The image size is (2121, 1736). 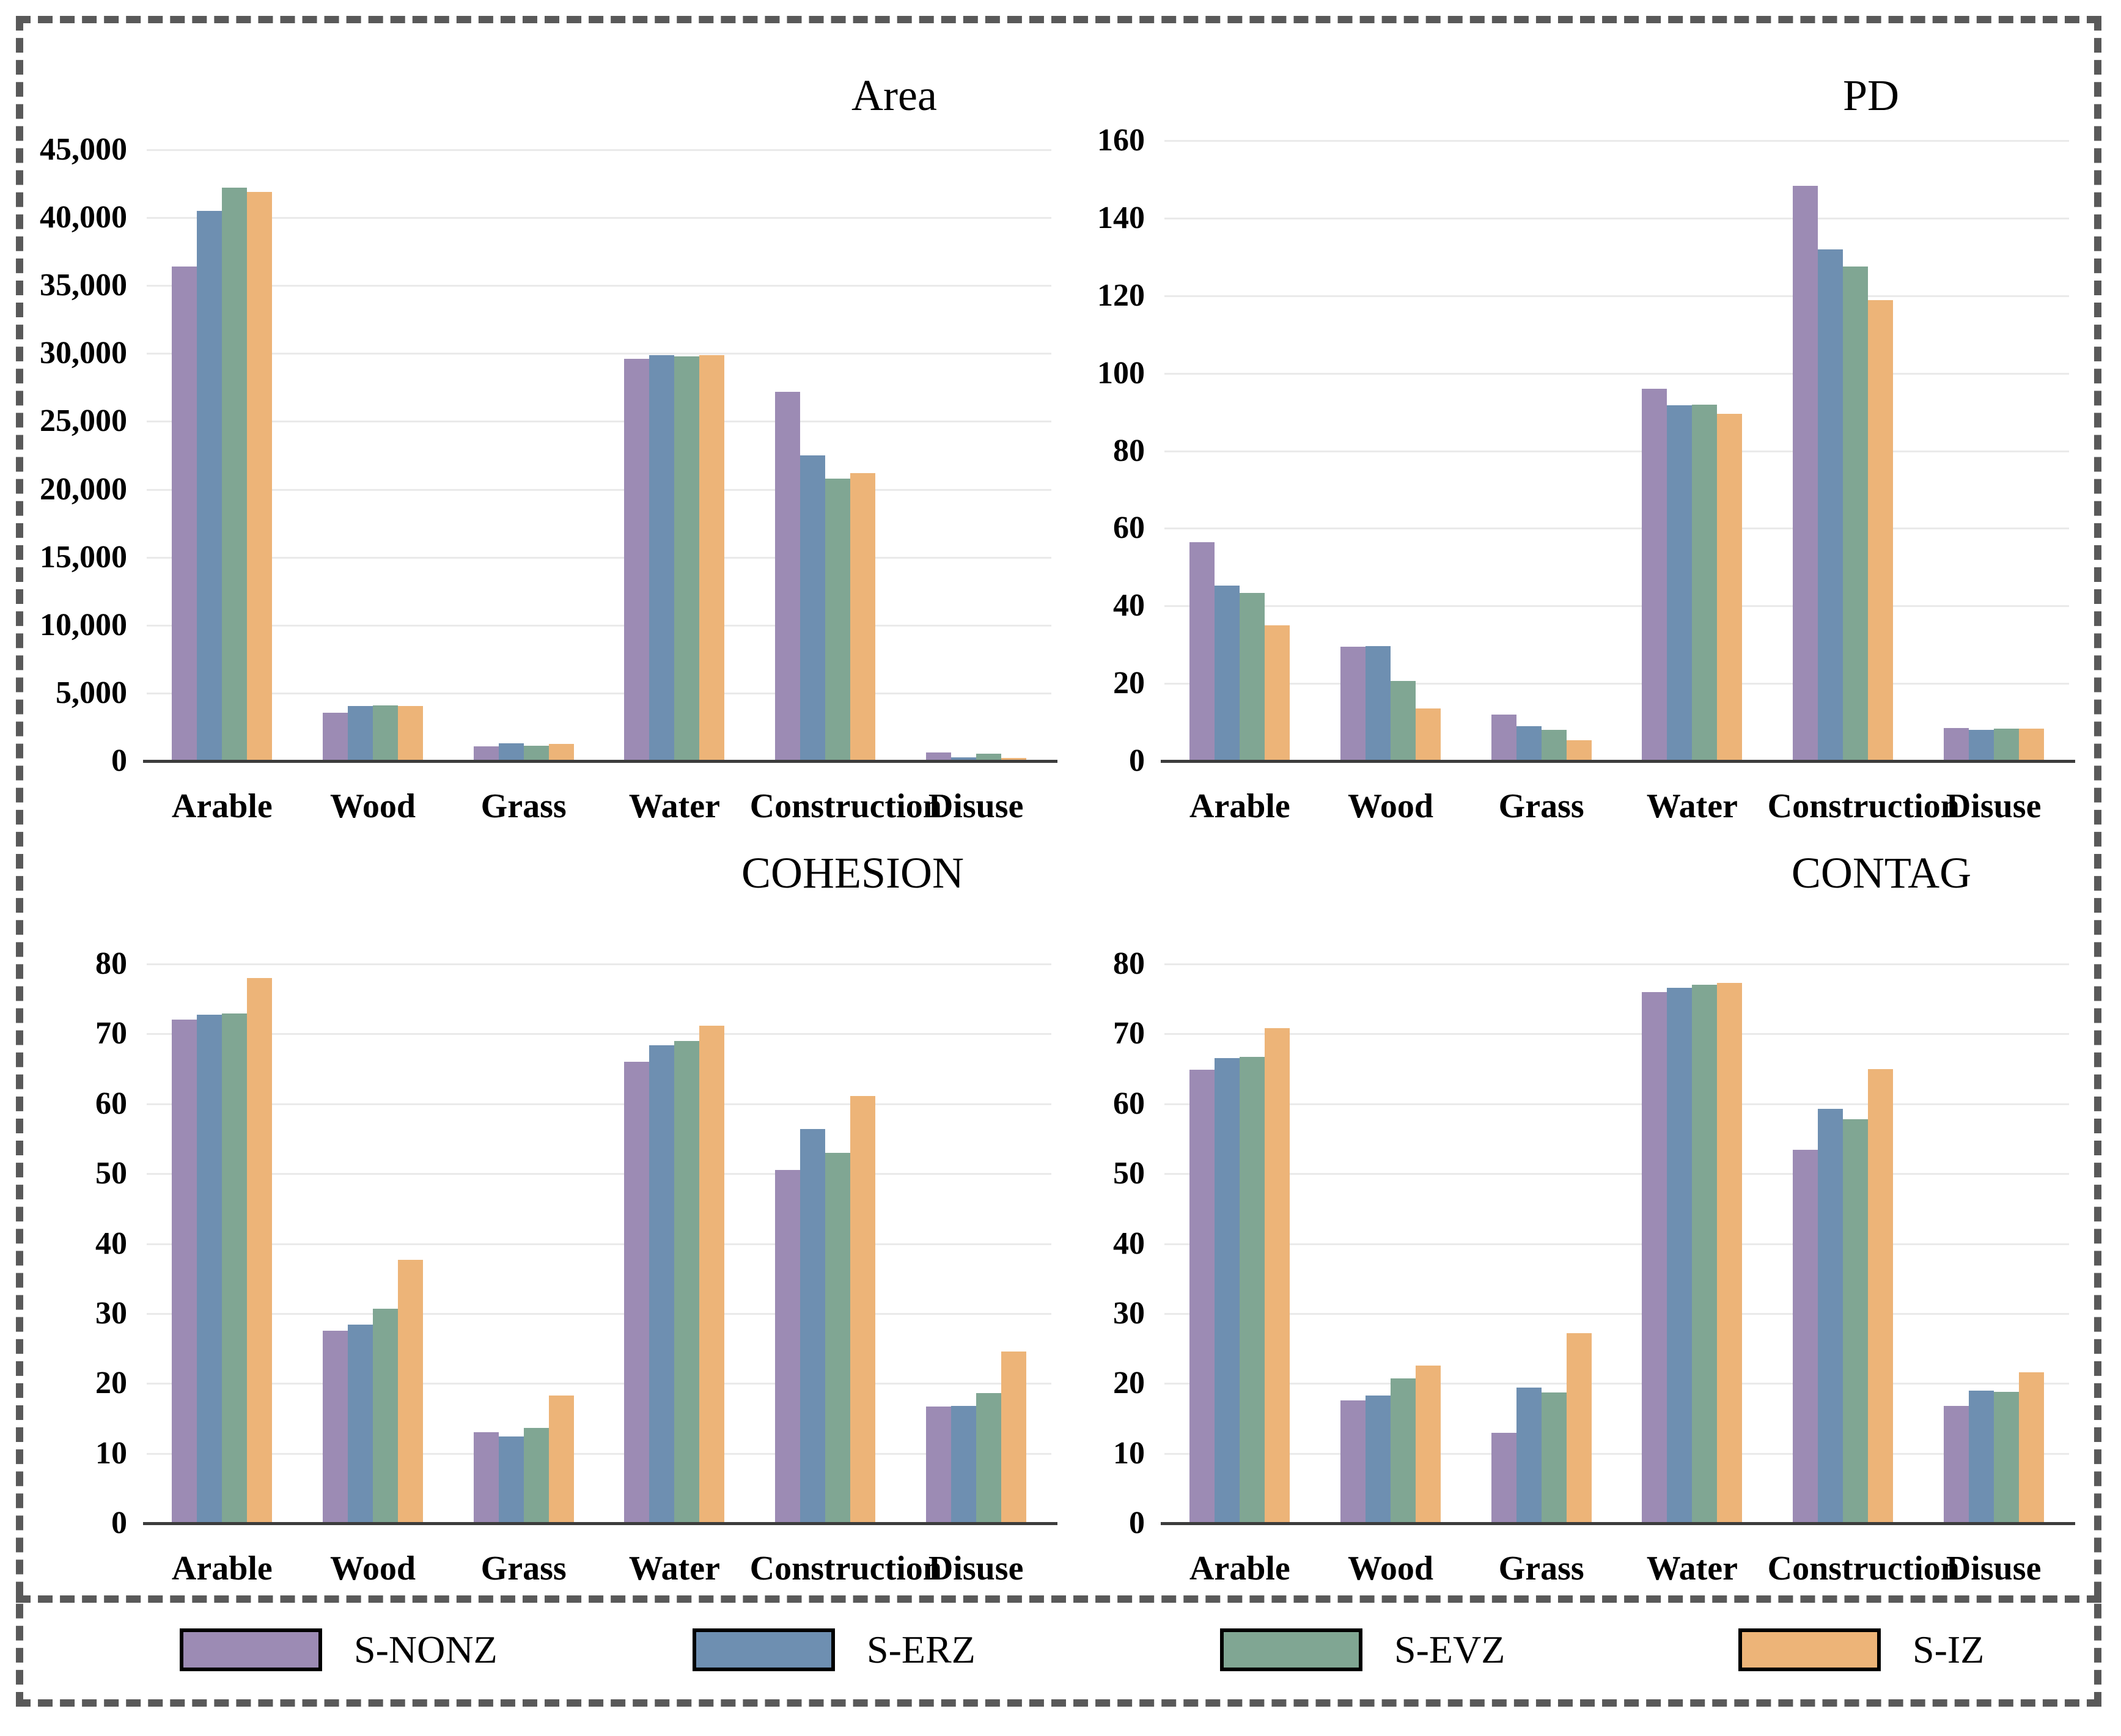 What do you see at coordinates (486, 753) in the screenshot?
I see `bar-s-nonz-grass` at bounding box center [486, 753].